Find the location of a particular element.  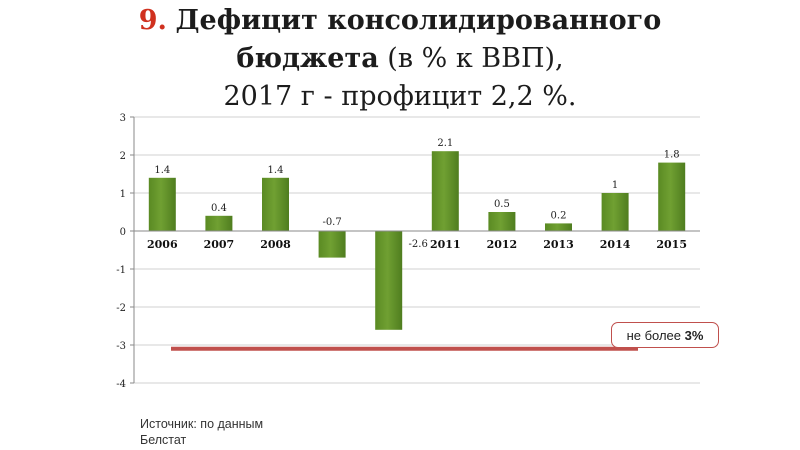

y-tick-label: -2 is located at coordinates (121, 308).